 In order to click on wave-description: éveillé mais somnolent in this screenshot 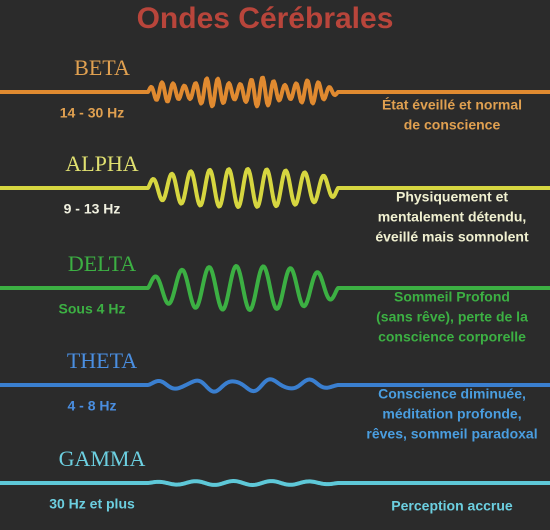, I will do `click(452, 237)`.